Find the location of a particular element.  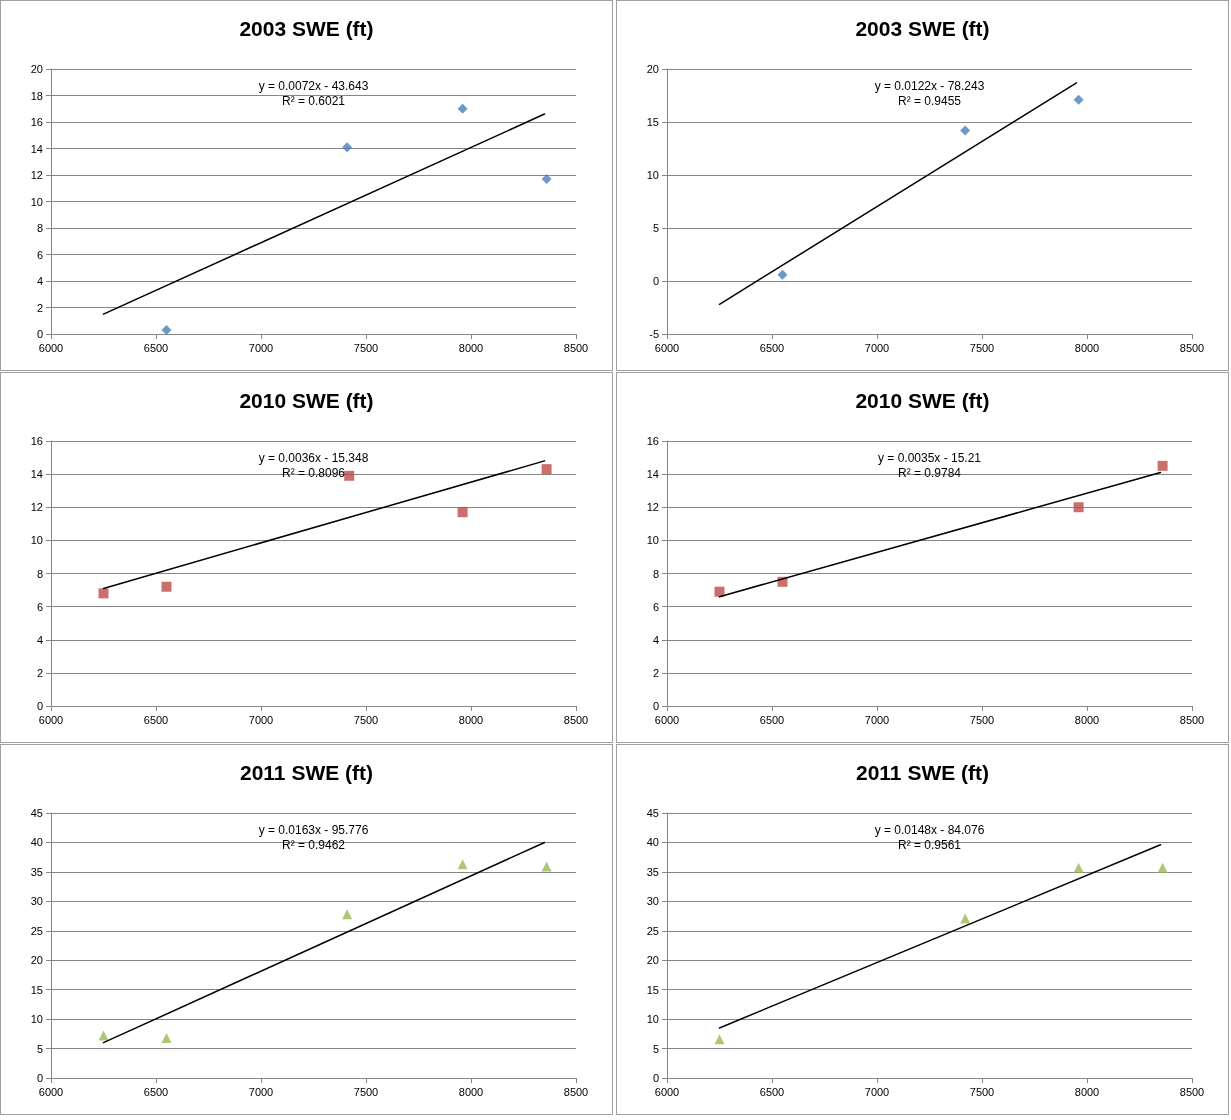

y-tick-label: 30 is located at coordinates (36, 901).